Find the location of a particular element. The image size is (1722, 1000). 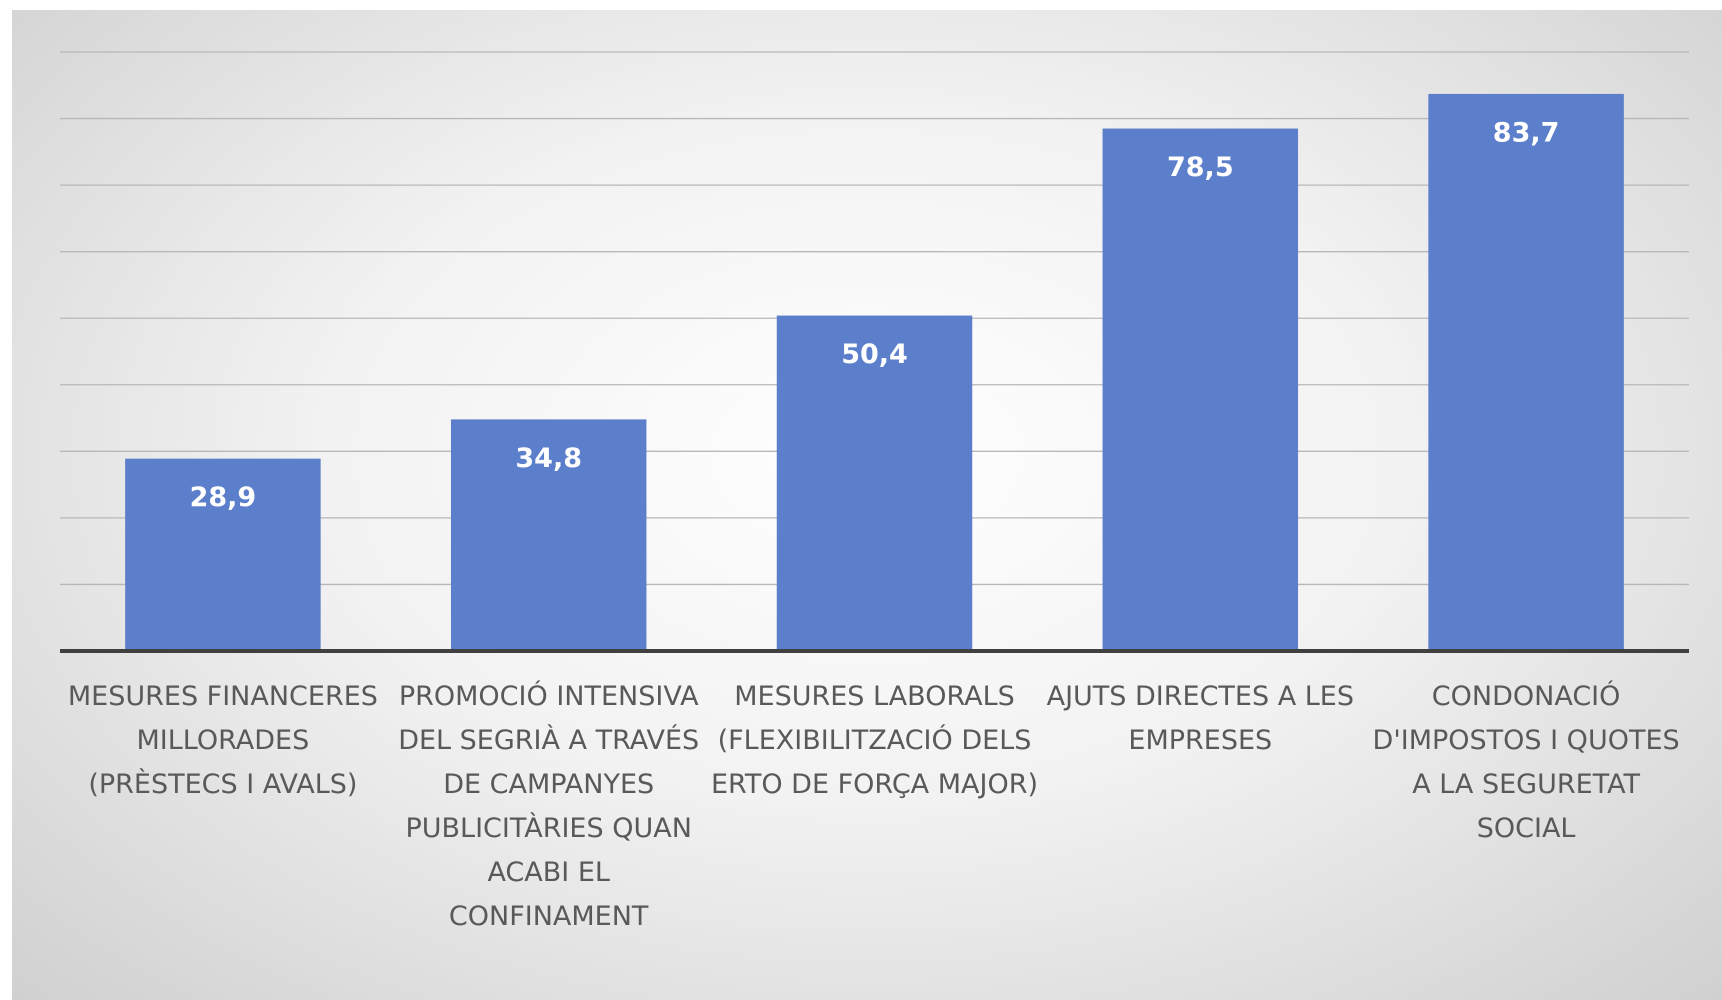

value-label: 28,9 is located at coordinates (223, 497).